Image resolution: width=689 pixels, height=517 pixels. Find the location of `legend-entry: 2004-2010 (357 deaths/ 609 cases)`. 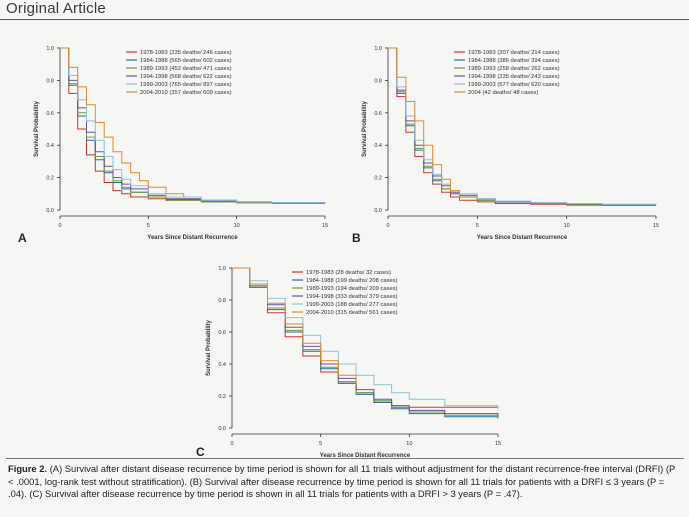

legend-entry: 2004-2010 (357 deaths/ 609 cases) is located at coordinates (186, 93).